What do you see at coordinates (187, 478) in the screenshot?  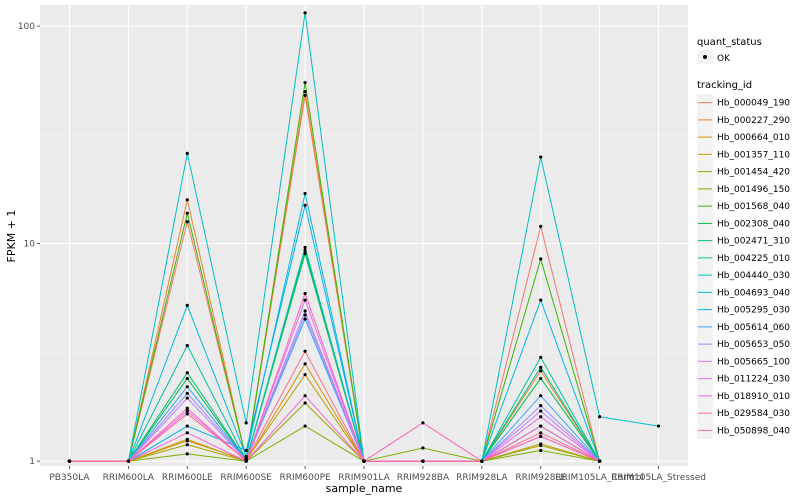 I see `x-tick-label: RRIM600LE` at bounding box center [187, 478].